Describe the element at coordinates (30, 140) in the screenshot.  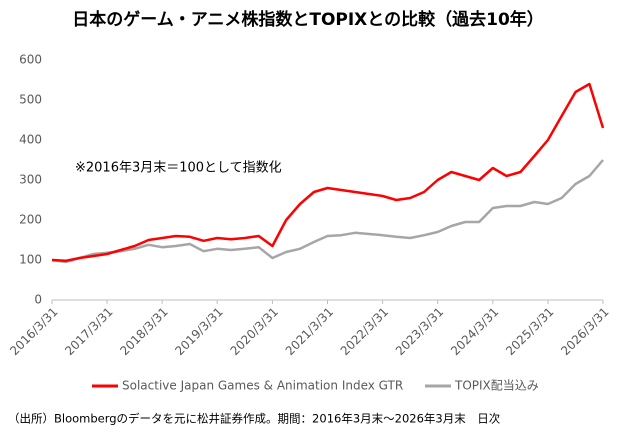
I see `y-tick-label: 400` at that location.